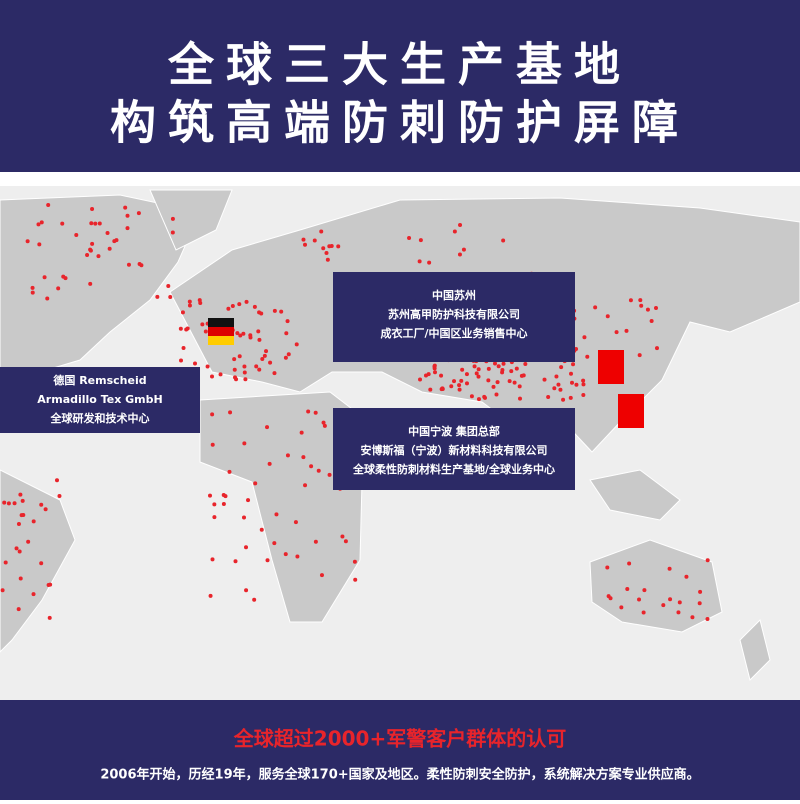 The height and width of the screenshot is (804, 800). Describe the element at coordinates (453, 333) in the screenshot. I see `box-text: 成衣工厂/中国区业务销售中心` at that location.